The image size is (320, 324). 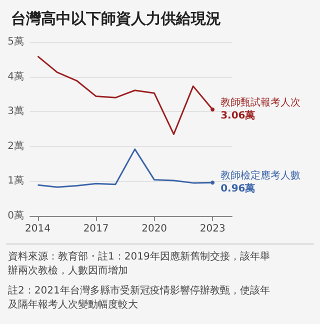 I want to click on series-label: 教師甄試報考人次, so click(x=260, y=102).